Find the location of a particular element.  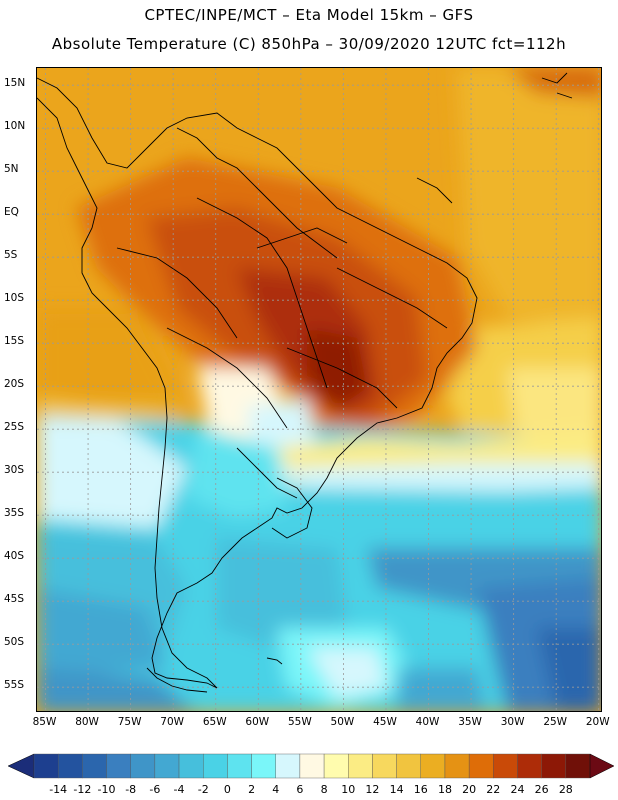

lat-tick-label: 10N is located at coordinates (15, 126).